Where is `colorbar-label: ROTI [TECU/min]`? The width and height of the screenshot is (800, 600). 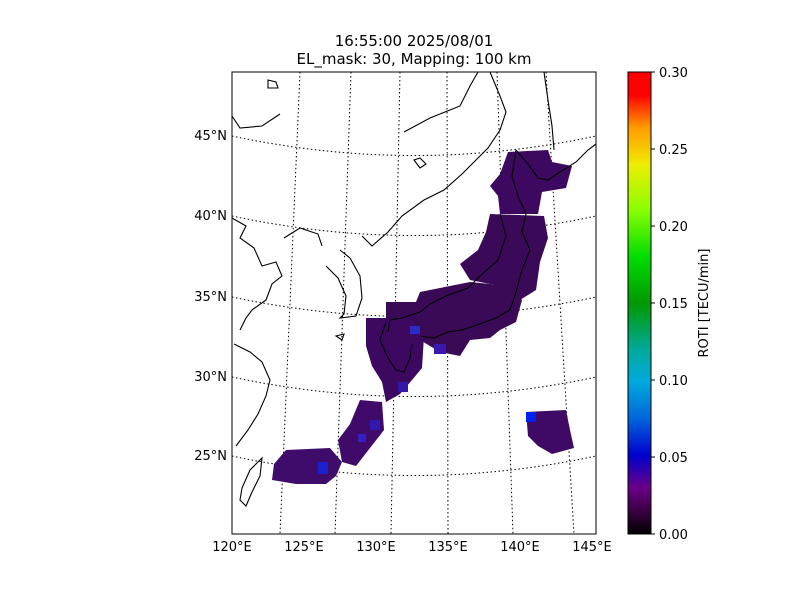 colorbar-label: ROTI [TECU/min] is located at coordinates (704, 303).